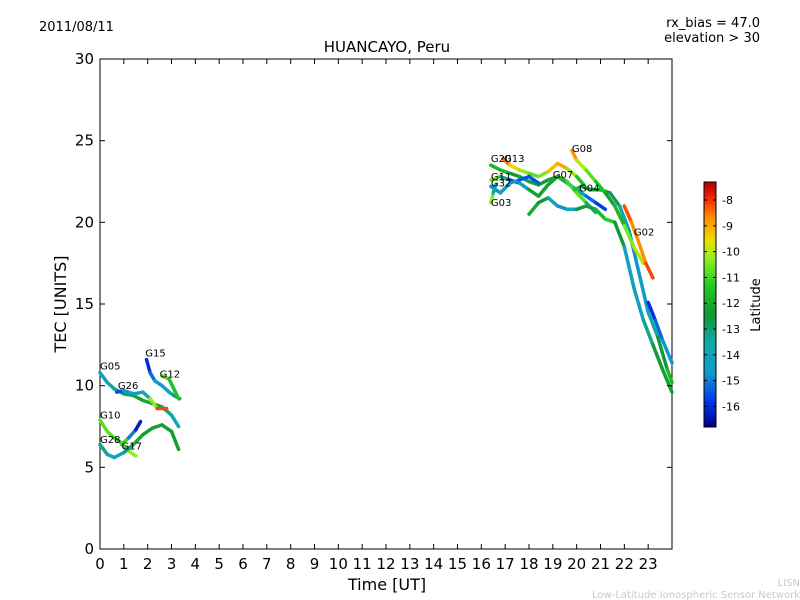  I want to click on y-tick-label: 20, so click(84, 222).